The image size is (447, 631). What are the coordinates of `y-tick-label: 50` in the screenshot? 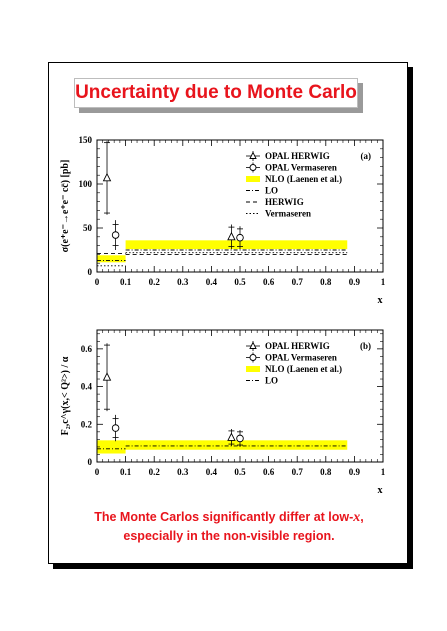 It's located at (88, 228).